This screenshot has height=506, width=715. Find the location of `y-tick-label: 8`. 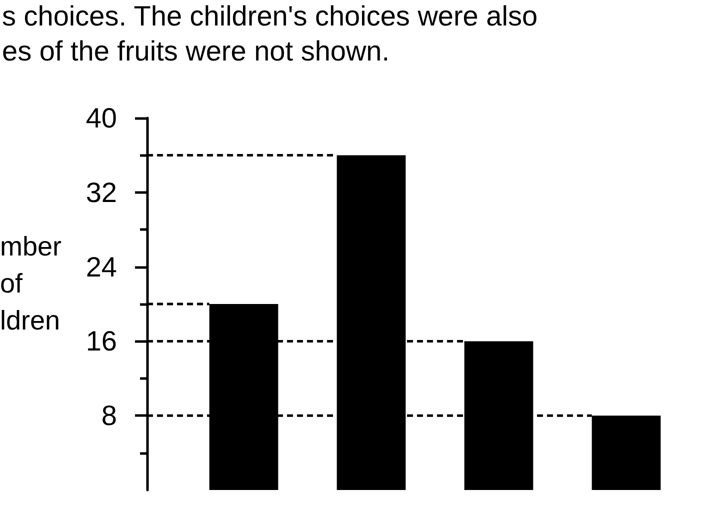

y-tick-label: 8 is located at coordinates (109, 416).